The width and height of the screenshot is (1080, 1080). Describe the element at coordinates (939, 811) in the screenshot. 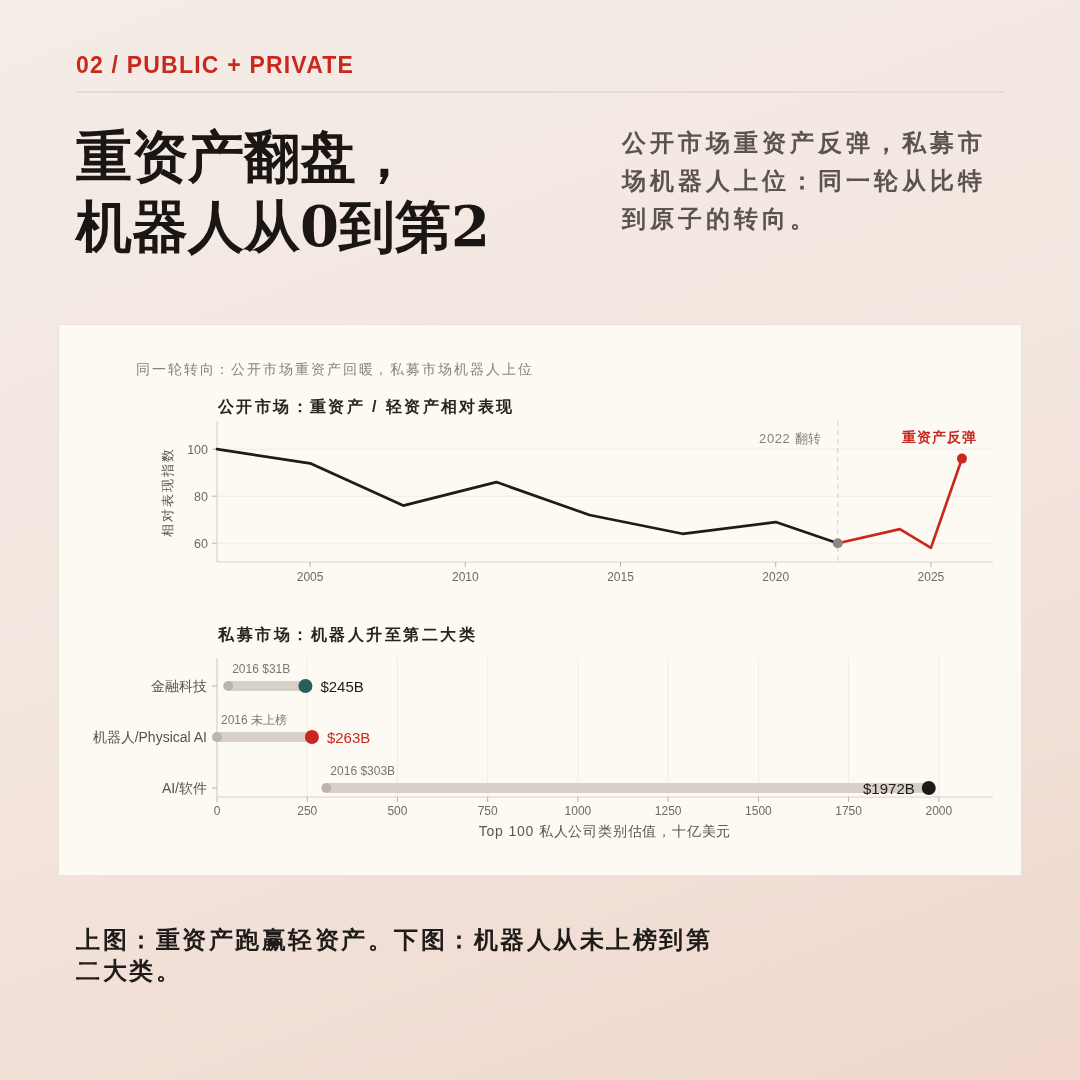

I see `x-tick-label: 2000` at that location.